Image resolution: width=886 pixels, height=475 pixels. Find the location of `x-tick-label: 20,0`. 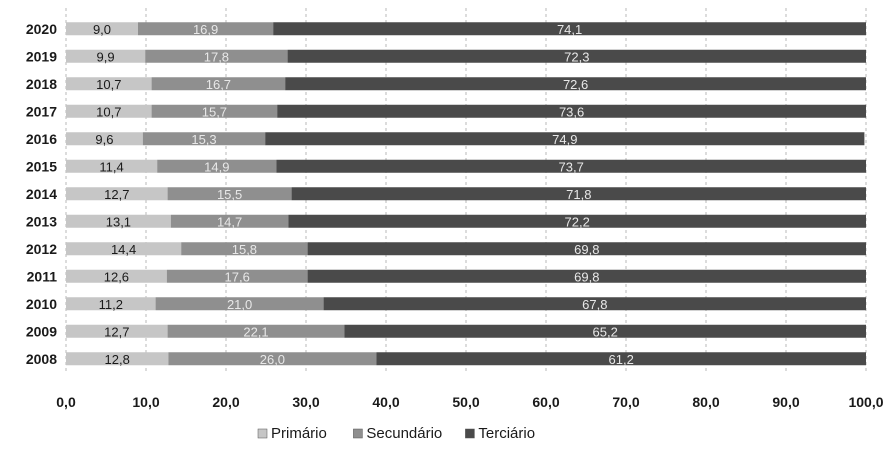

x-tick-label: 20,0 is located at coordinates (225, 402).